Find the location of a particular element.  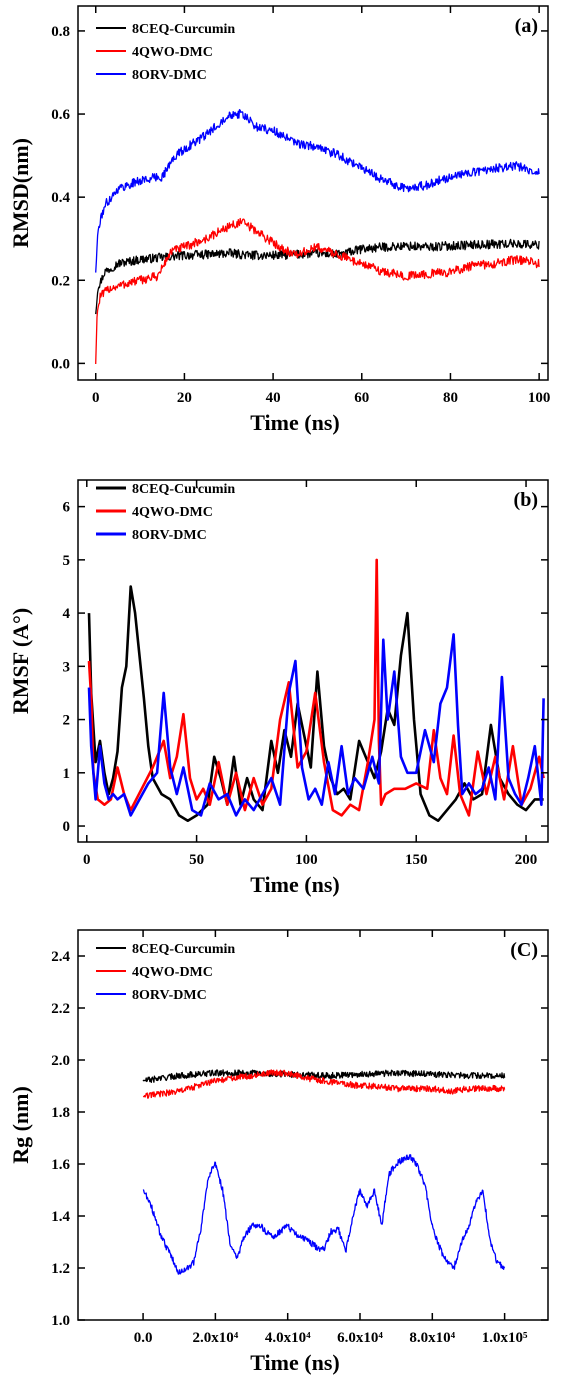

y-tick-label: 0.8 is located at coordinates (60, 32).